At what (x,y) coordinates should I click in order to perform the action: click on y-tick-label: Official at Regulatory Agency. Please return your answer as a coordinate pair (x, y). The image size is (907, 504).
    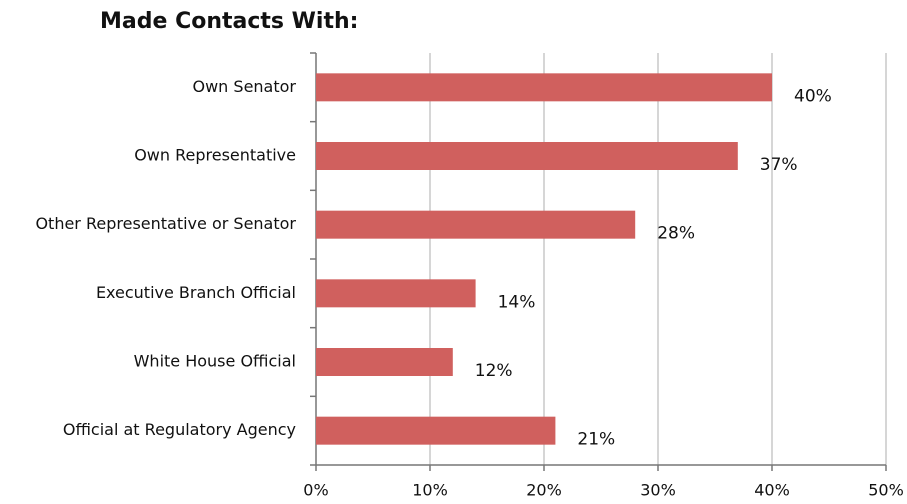
    Looking at the image, I should click on (179, 429).